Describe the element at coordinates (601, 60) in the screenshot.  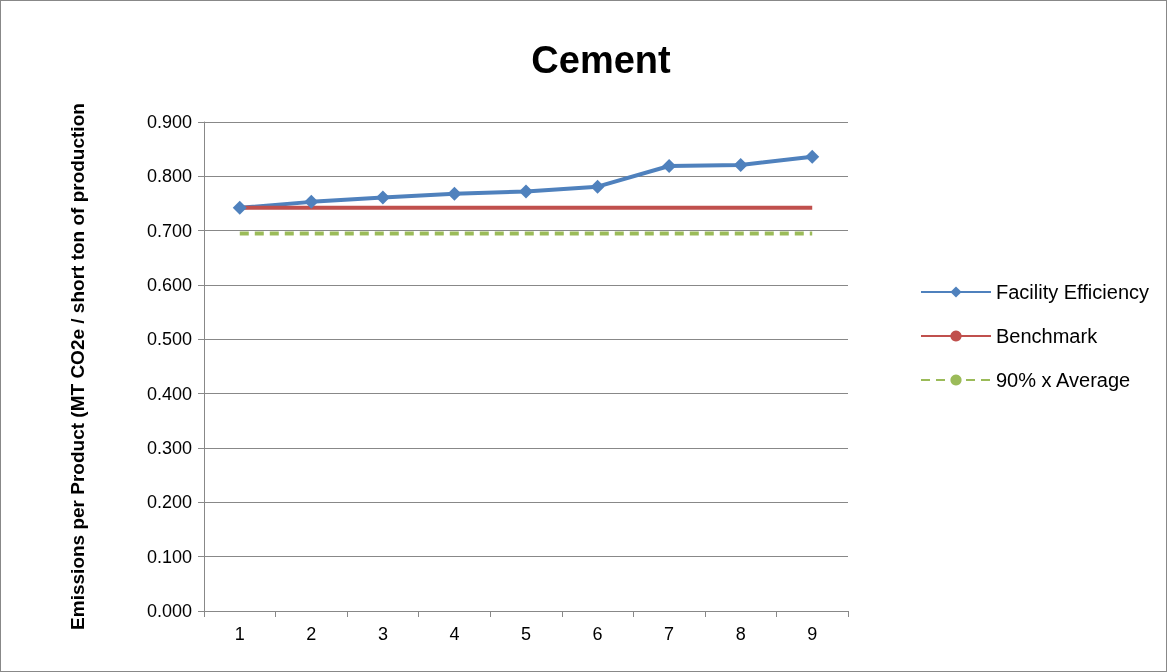
I see `chart-title: Cement` at that location.